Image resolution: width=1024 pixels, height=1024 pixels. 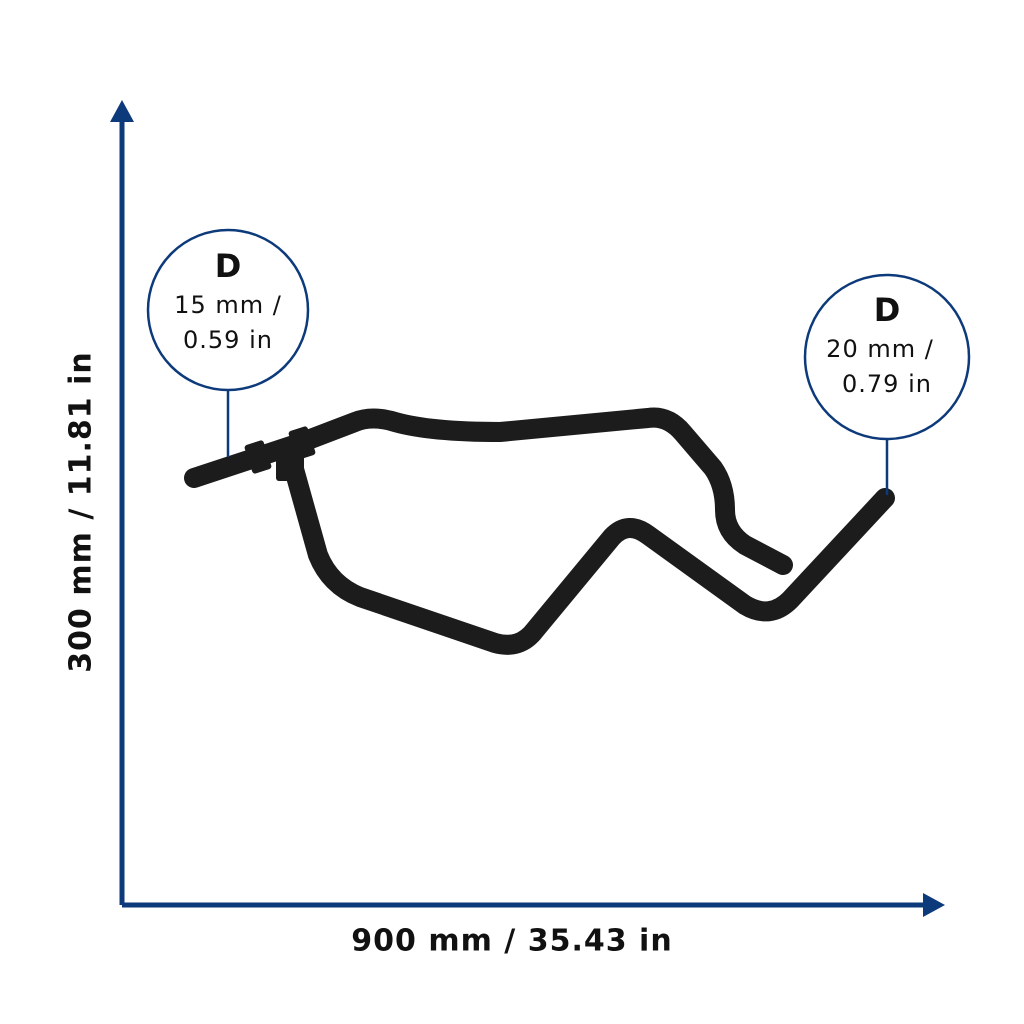 What do you see at coordinates (880, 349) in the screenshot?
I see `callout-text: 20 mm /` at bounding box center [880, 349].